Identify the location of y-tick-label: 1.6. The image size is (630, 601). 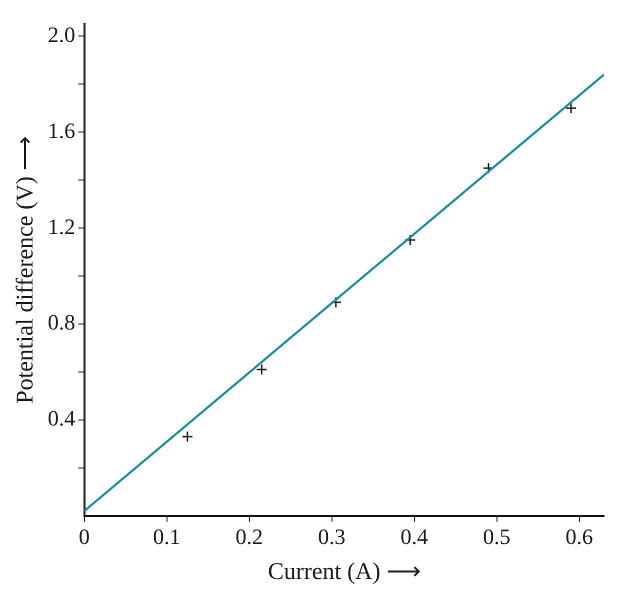
(62, 130).